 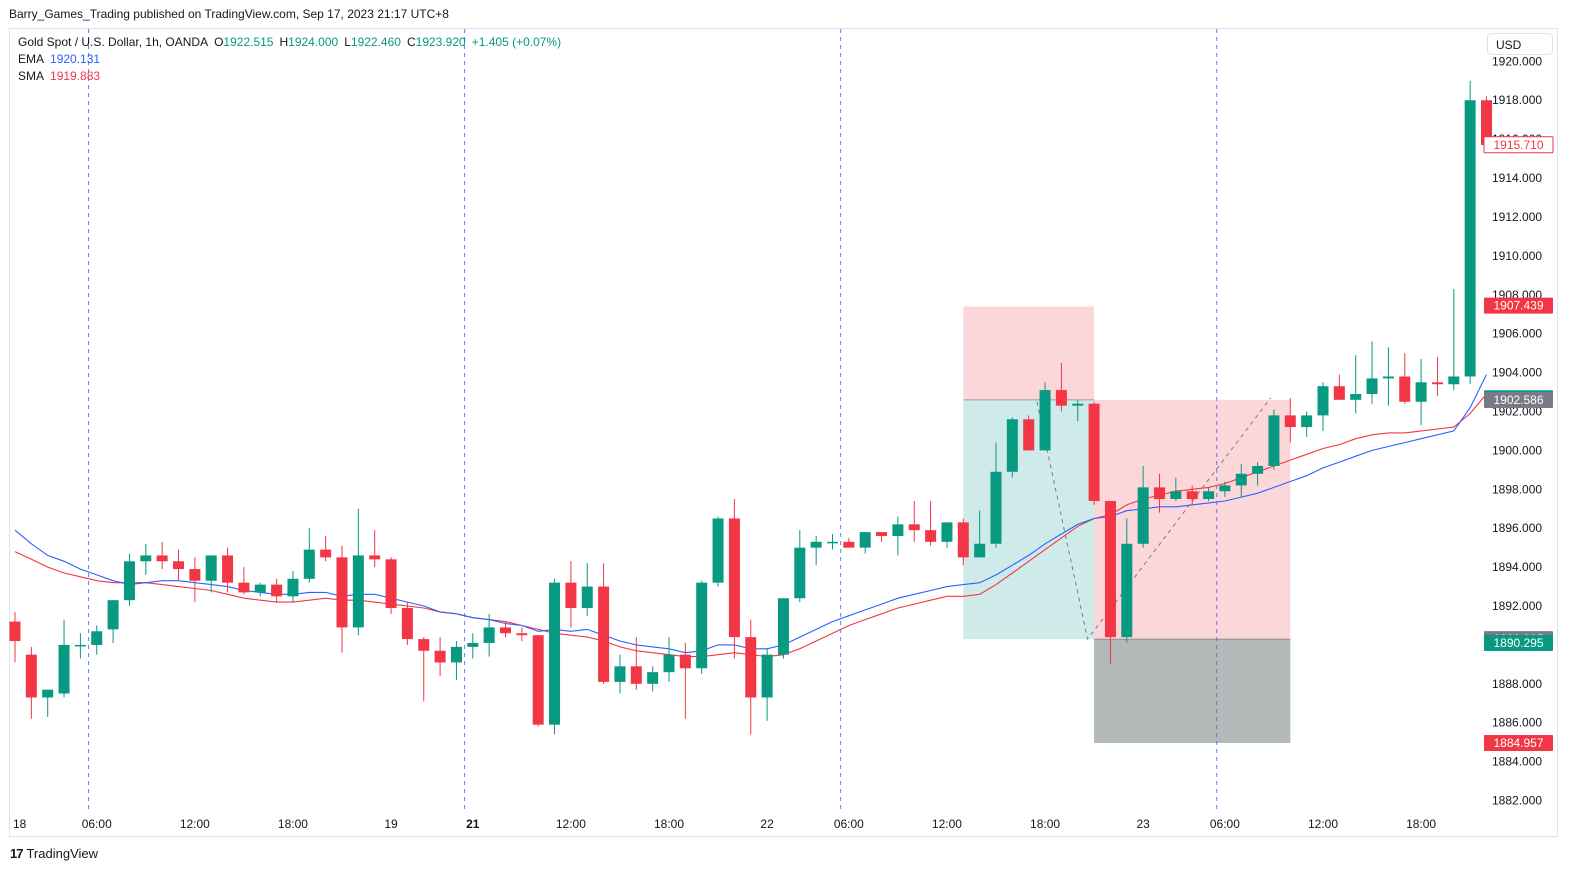 I want to click on price-tick-label: 1884.000, so click(x=1517, y=762).